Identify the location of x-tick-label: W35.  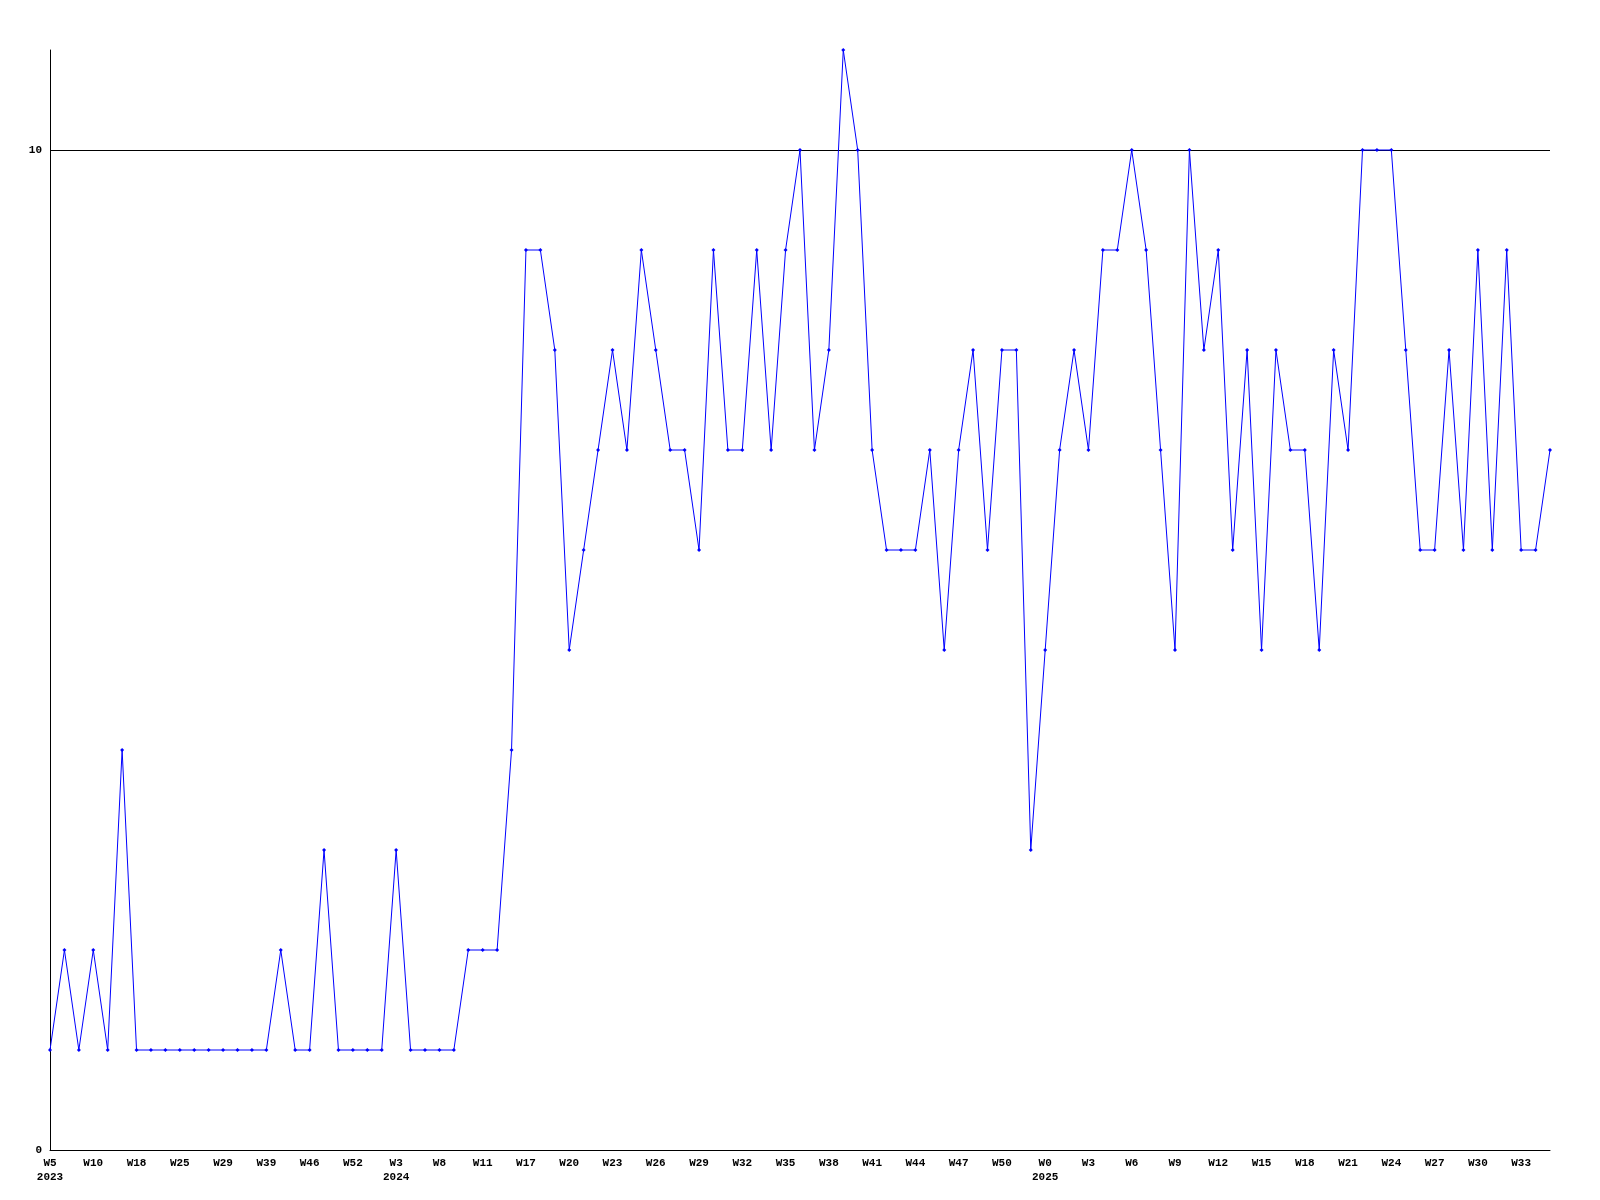
(785, 1163).